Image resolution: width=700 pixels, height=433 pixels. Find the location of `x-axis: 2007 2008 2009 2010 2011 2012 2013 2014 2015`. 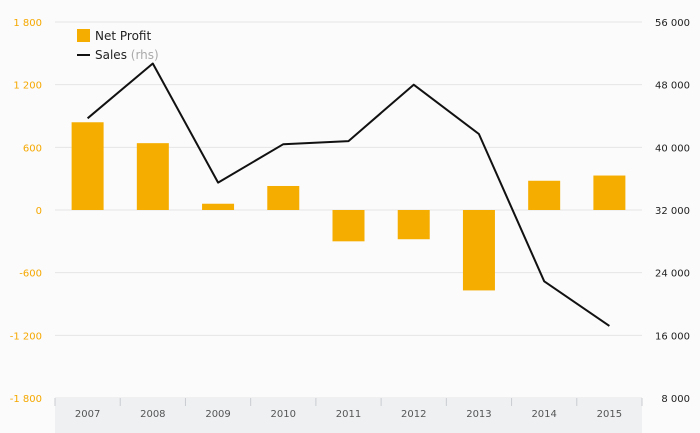

x-axis: 2007 2008 2009 2010 2011 2012 2013 2014 2015 is located at coordinates (348, 415).